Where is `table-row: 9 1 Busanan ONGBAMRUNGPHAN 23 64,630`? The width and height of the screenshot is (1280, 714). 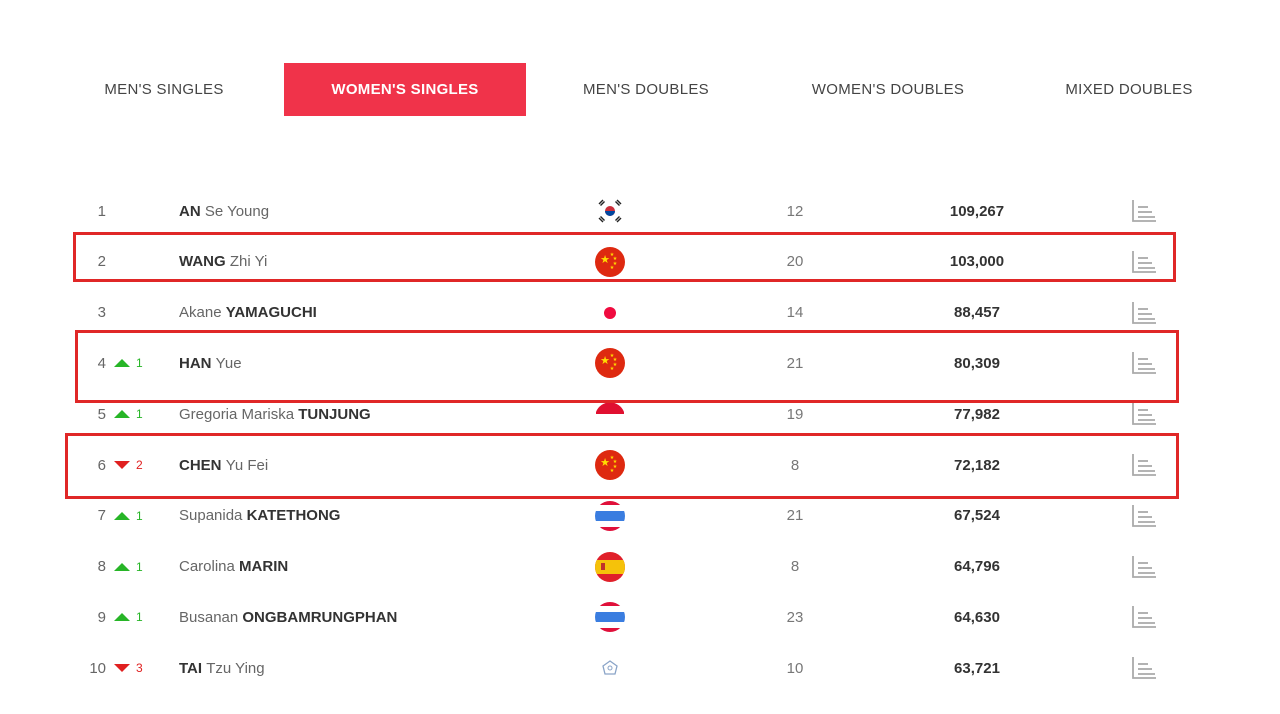 table-row: 9 1 Busanan ONGBAMRUNGPHAN 23 64,630 is located at coordinates (640, 617).